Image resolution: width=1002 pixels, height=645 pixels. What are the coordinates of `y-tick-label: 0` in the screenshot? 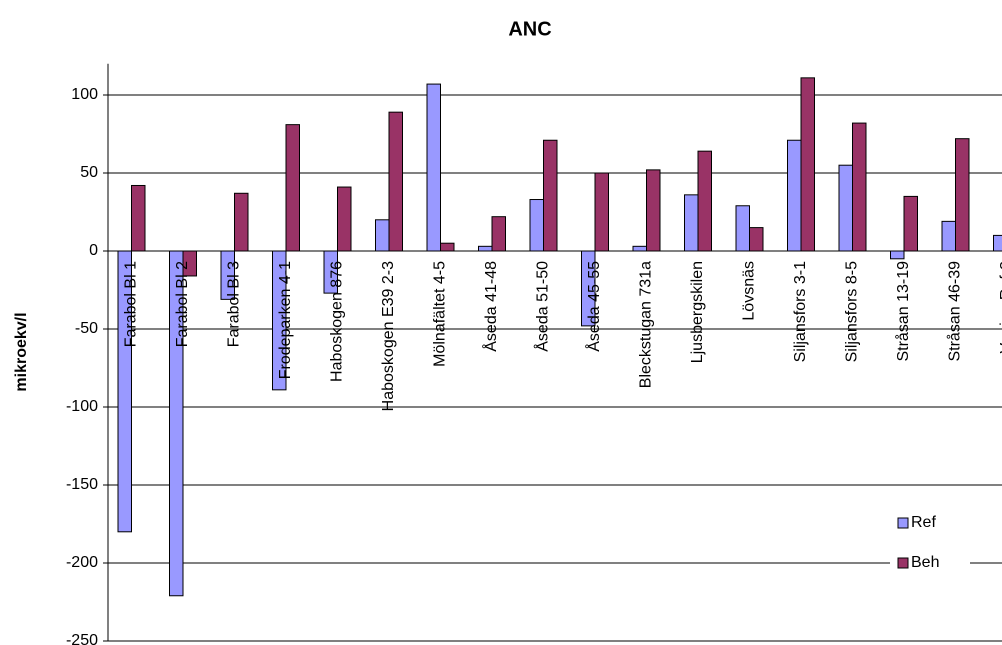 It's located at (93, 250).